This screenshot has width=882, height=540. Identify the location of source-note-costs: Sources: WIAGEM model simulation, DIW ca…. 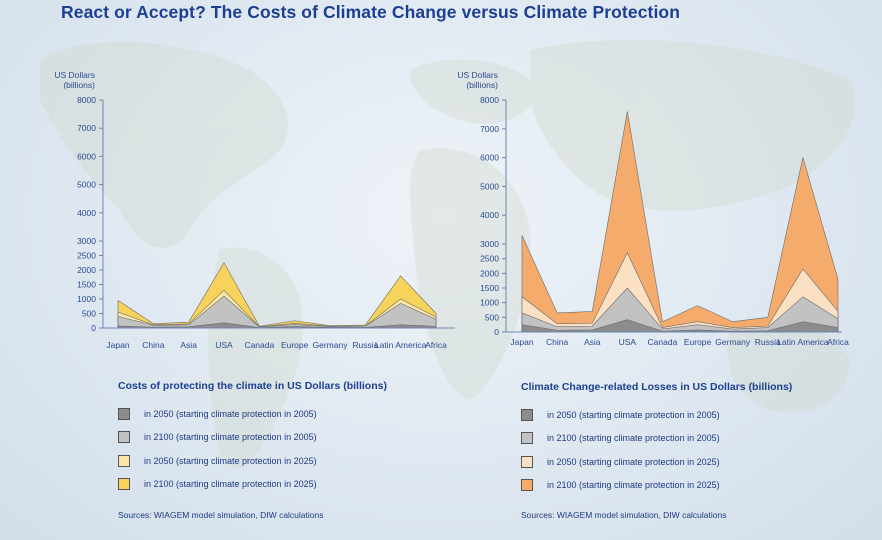
(221, 515).